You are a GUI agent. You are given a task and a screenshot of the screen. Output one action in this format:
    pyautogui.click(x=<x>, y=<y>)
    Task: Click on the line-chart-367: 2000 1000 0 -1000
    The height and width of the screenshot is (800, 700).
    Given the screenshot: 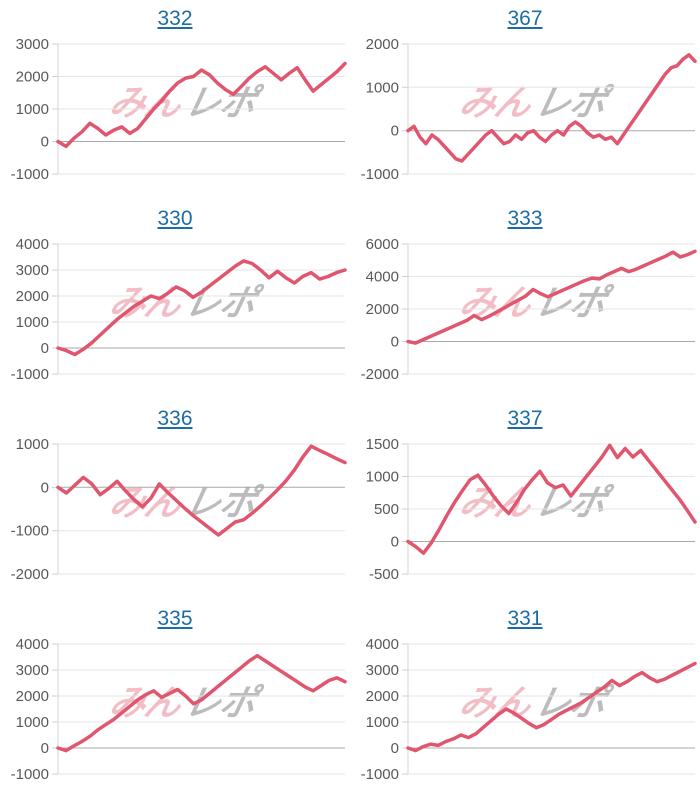 What is the action you would take?
    pyautogui.click(x=529, y=109)
    